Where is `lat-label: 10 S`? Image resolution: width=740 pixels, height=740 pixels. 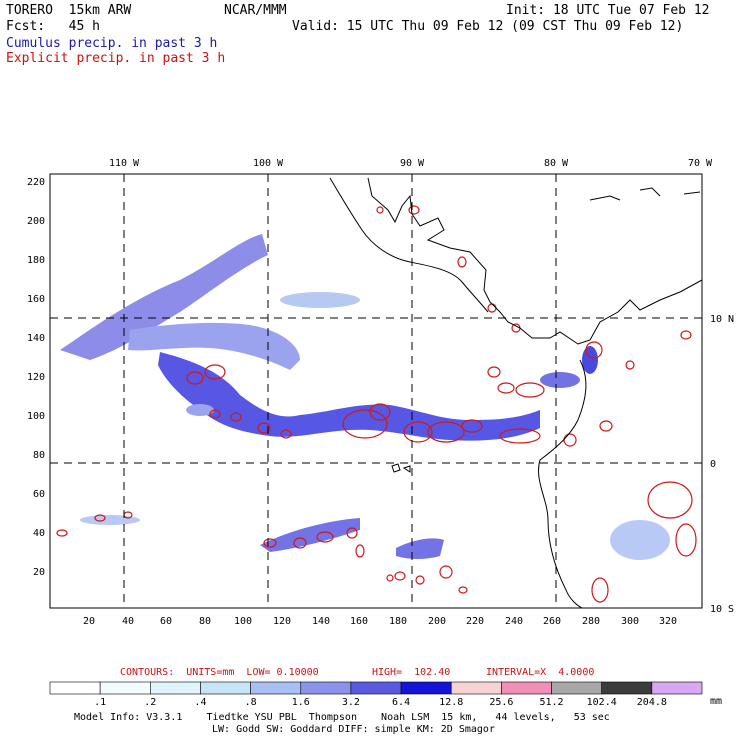 lat-label: 10 S is located at coordinates (722, 609).